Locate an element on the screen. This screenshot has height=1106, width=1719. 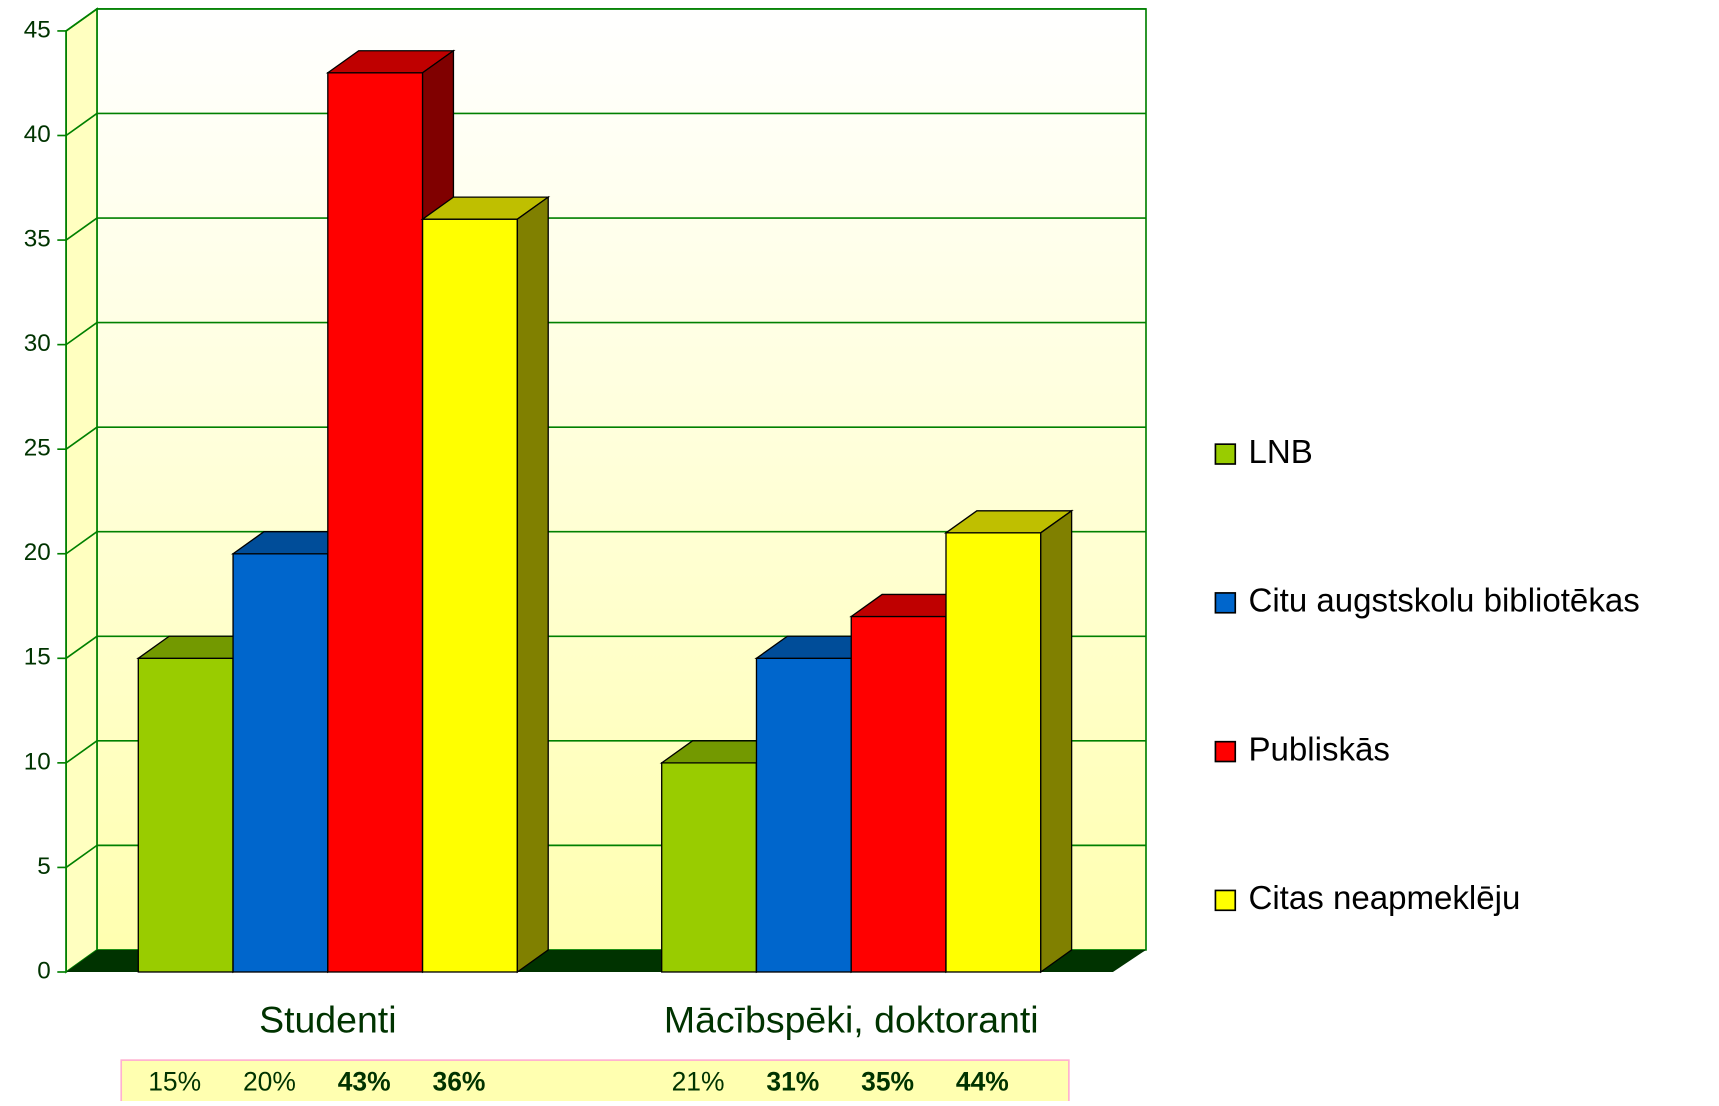
legend-label: Publiskās is located at coordinates (1318, 749).